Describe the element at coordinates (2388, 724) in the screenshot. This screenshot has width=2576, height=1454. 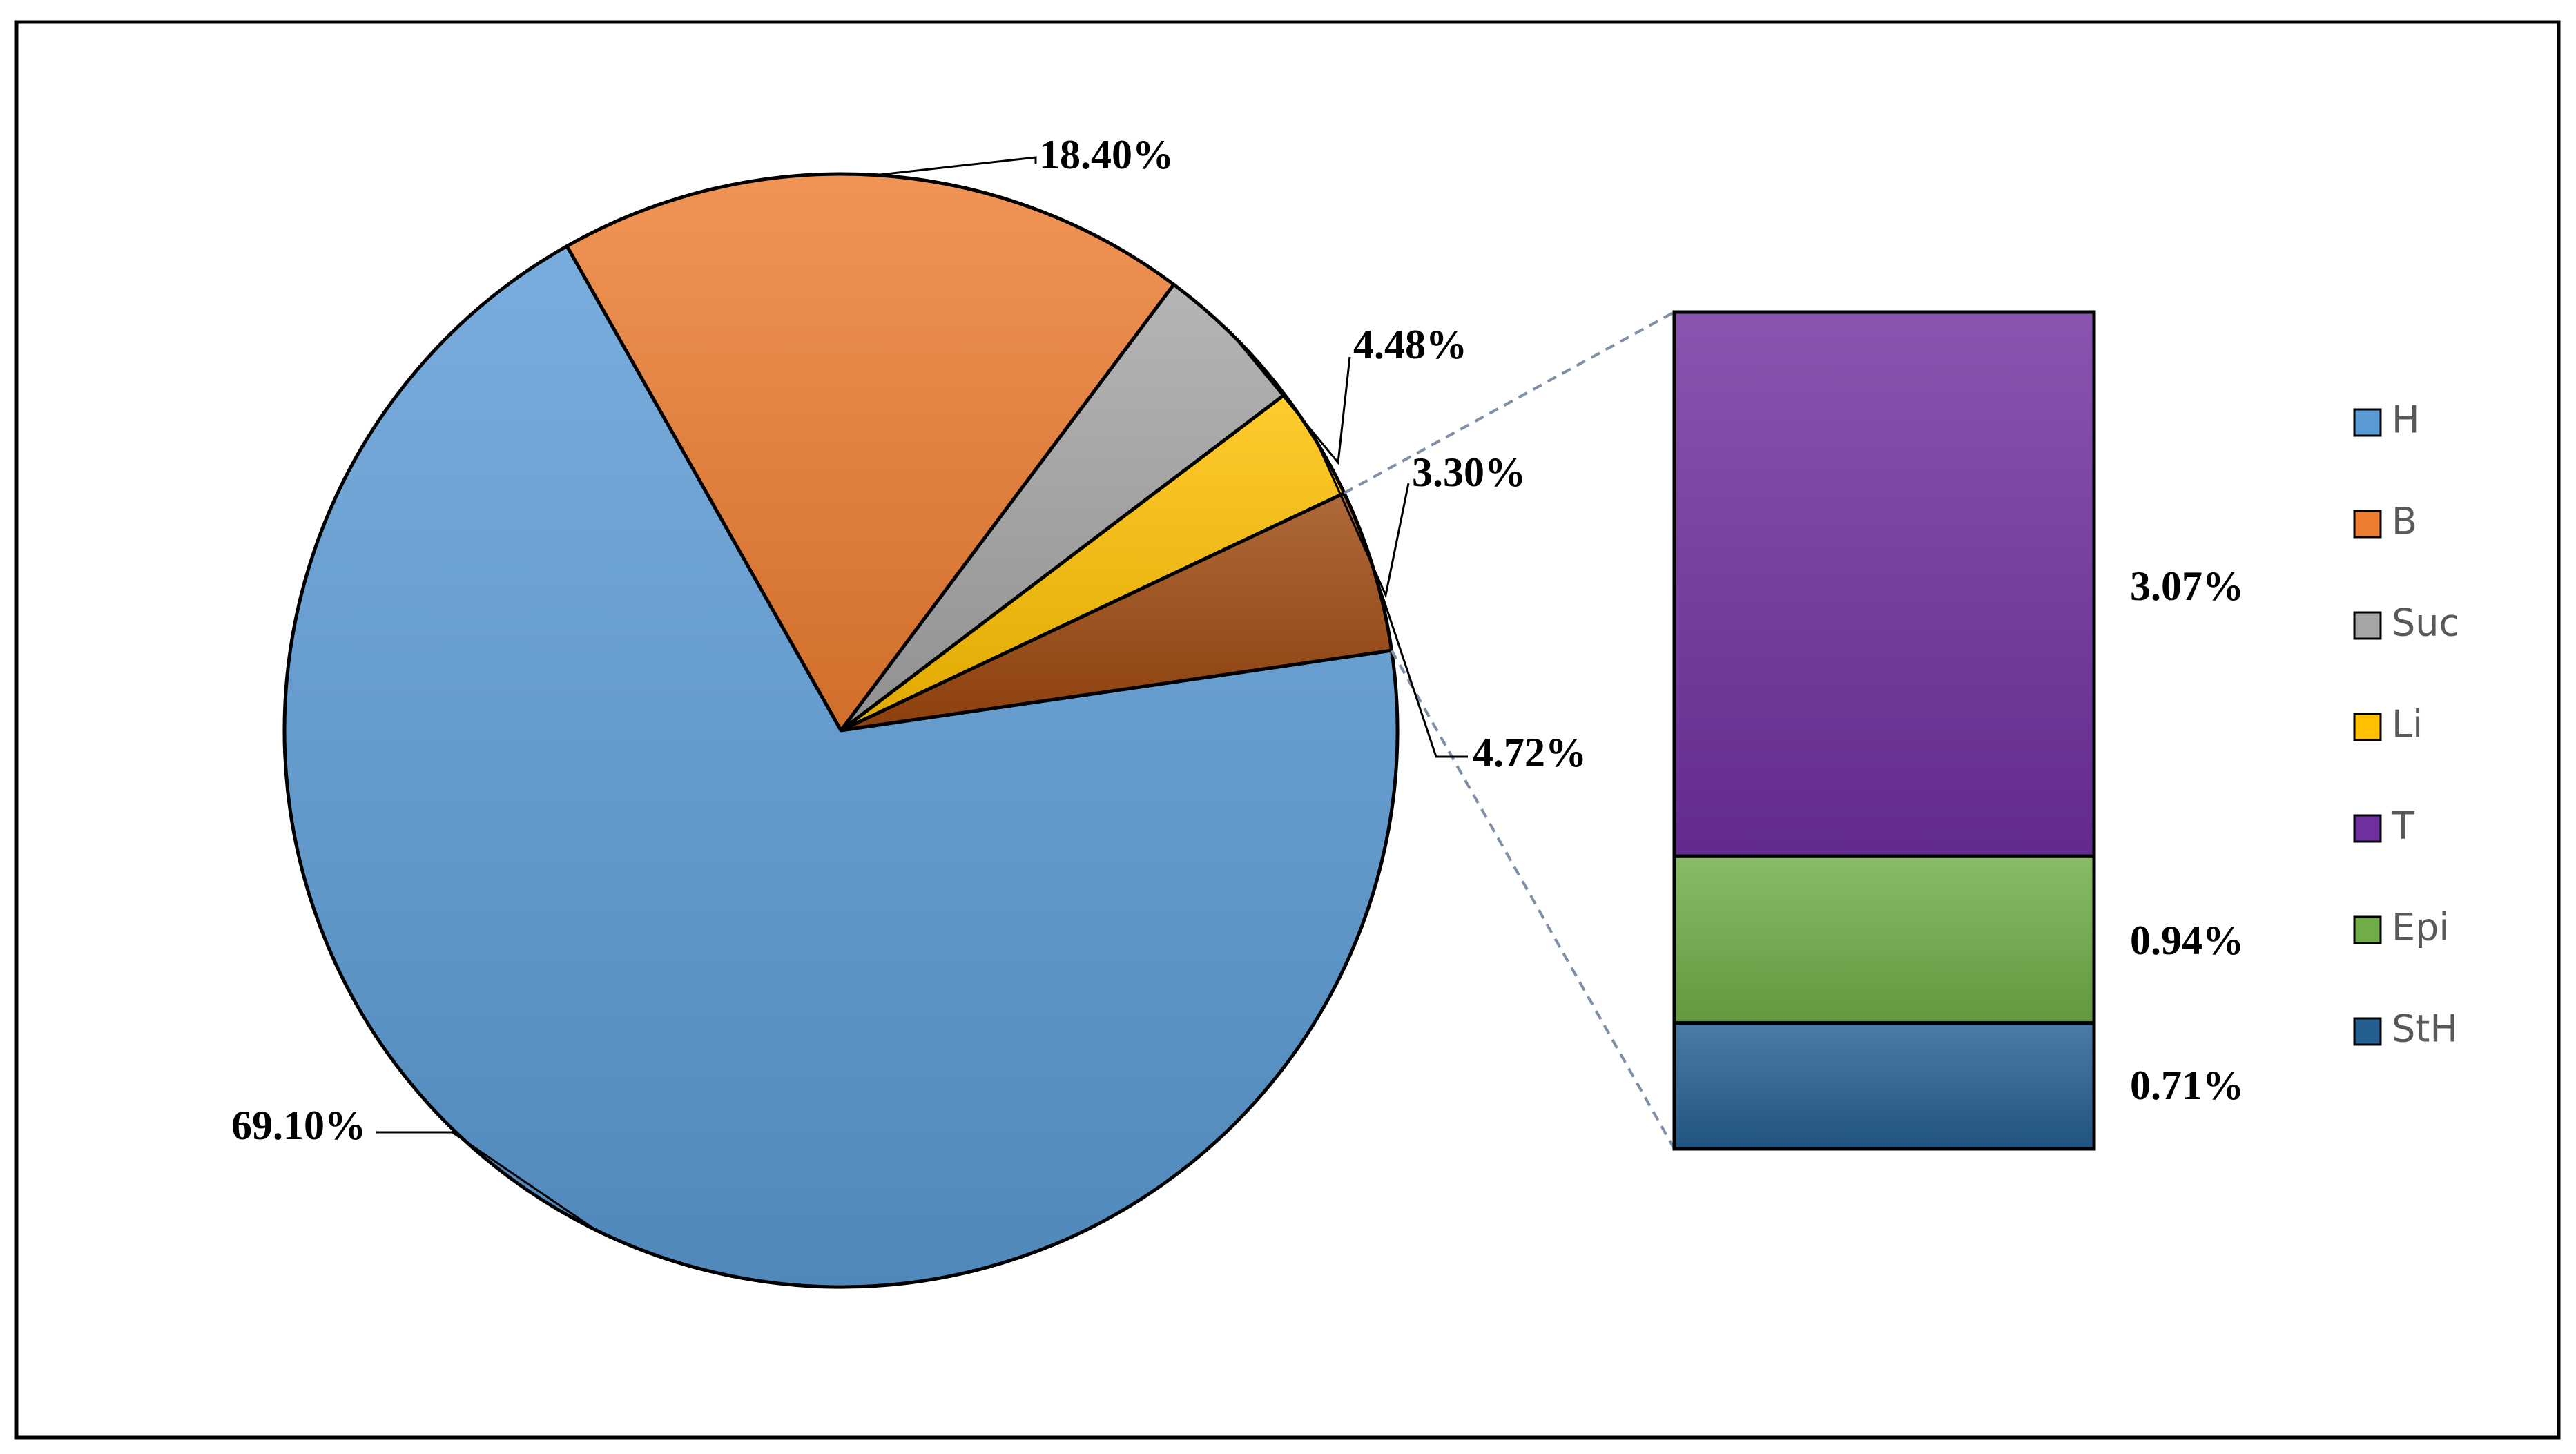
I see `legend-item-li: Li` at that location.